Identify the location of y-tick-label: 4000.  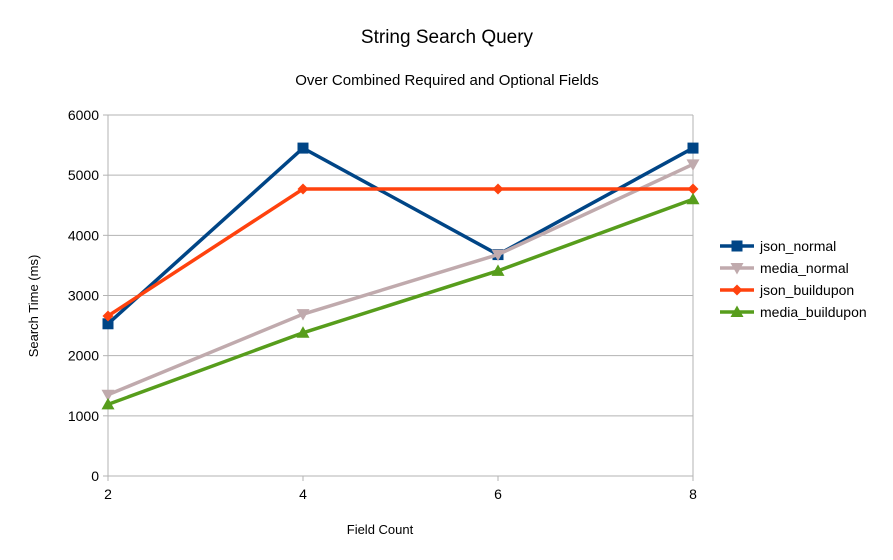
(83, 235).